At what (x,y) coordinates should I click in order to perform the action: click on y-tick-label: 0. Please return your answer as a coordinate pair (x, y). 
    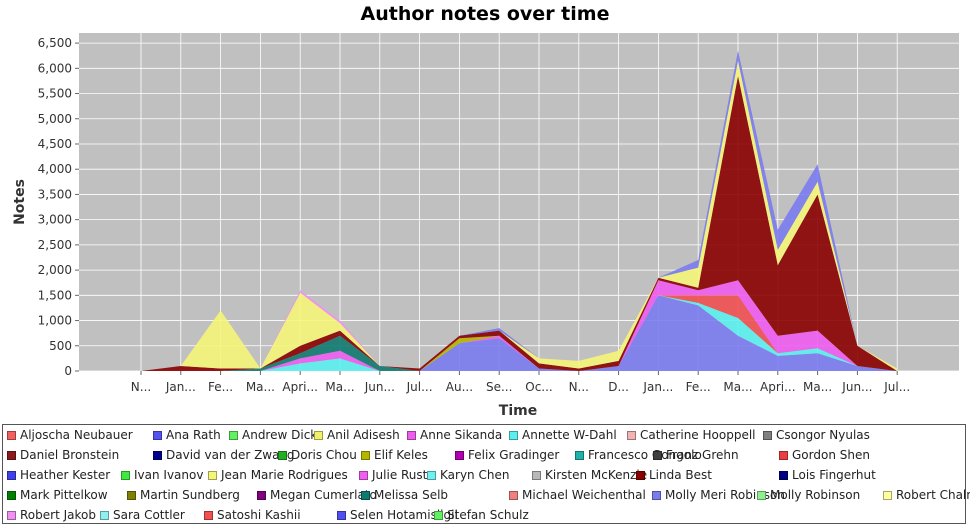
    Looking at the image, I should click on (68, 371).